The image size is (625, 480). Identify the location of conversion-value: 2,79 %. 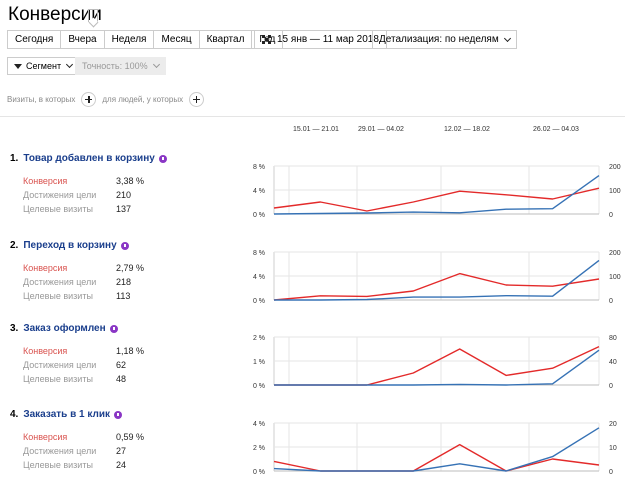
(130, 268).